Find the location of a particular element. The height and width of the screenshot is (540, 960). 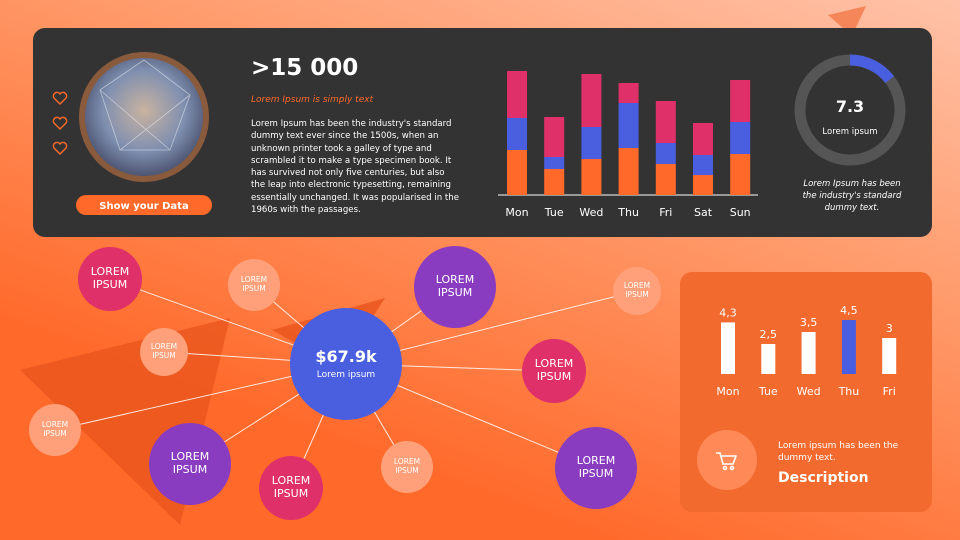

x-tick-label: Sun is located at coordinates (740, 212).